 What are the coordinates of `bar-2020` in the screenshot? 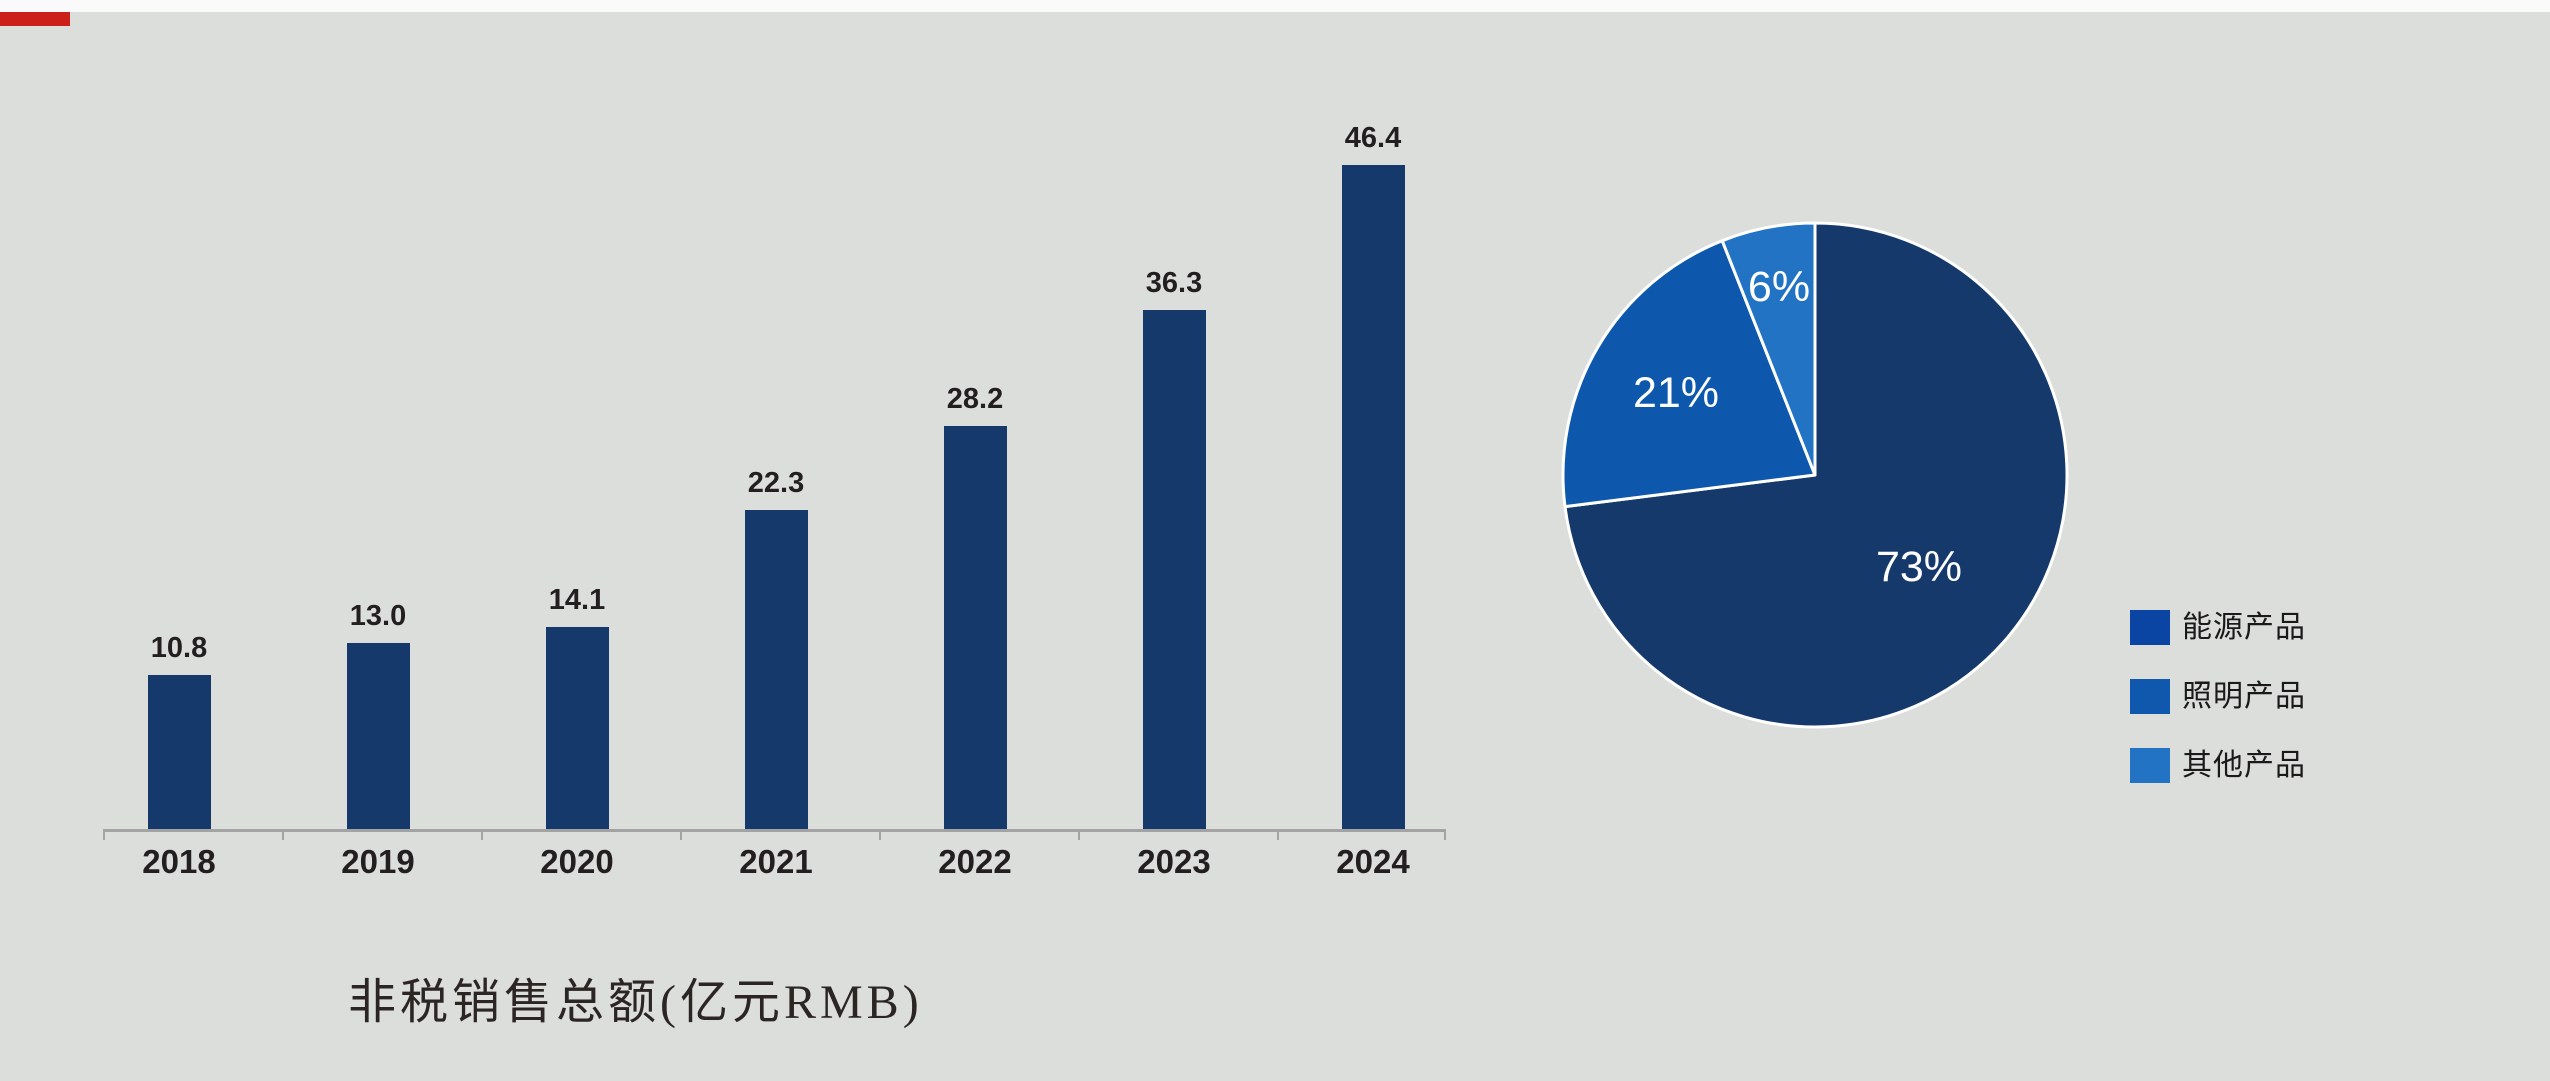 It's located at (577, 728).